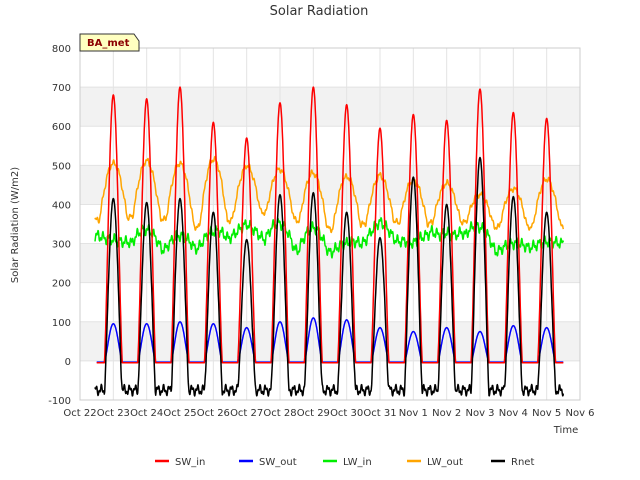 The height and width of the screenshot is (480, 640). What do you see at coordinates (61, 205) in the screenshot?
I see `y-tick-label: 400` at bounding box center [61, 205].